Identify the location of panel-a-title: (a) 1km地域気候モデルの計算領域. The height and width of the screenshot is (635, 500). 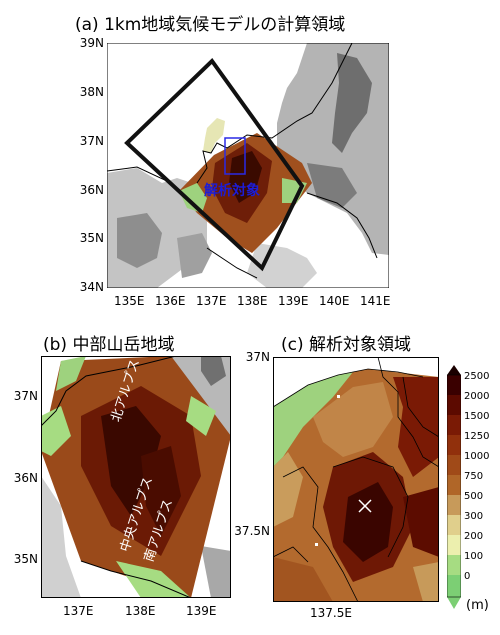
(210, 25).